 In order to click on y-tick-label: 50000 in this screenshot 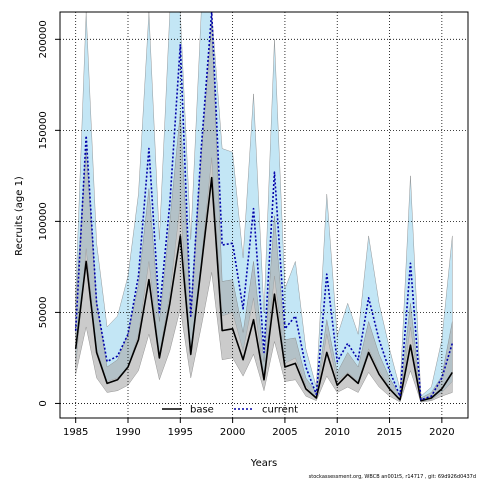, I will do `click(43, 312)`.